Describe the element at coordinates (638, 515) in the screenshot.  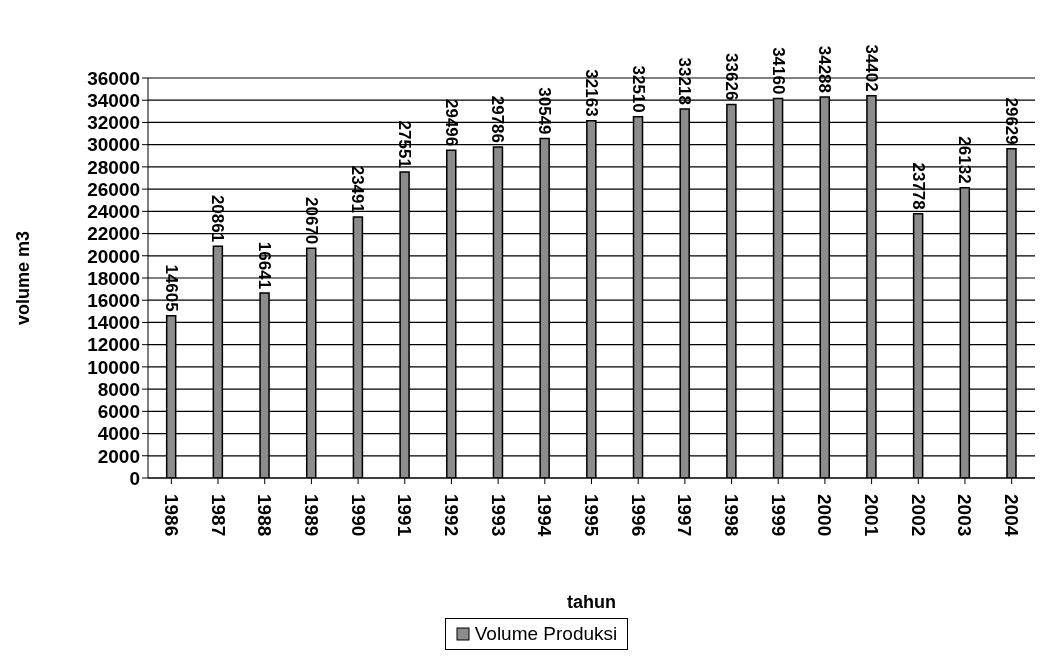
I see `x-tick-label: 1996` at that location.